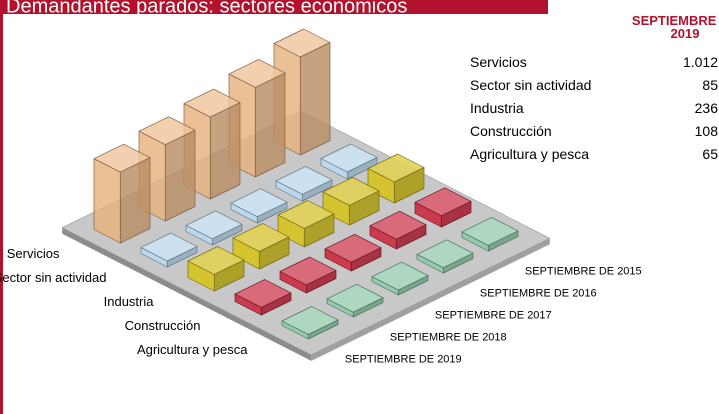 The width and height of the screenshot is (719, 414). I want to click on left-border, so click(1, 207).